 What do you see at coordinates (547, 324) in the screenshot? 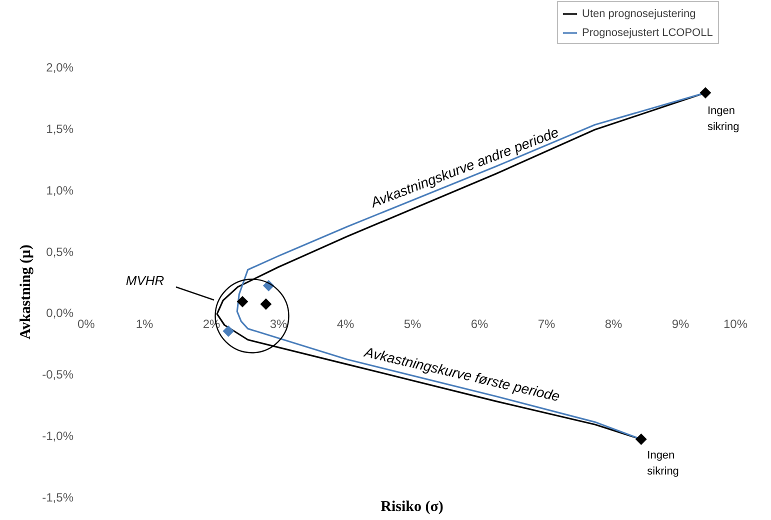
I see `x-tick-label: 7%` at bounding box center [547, 324].